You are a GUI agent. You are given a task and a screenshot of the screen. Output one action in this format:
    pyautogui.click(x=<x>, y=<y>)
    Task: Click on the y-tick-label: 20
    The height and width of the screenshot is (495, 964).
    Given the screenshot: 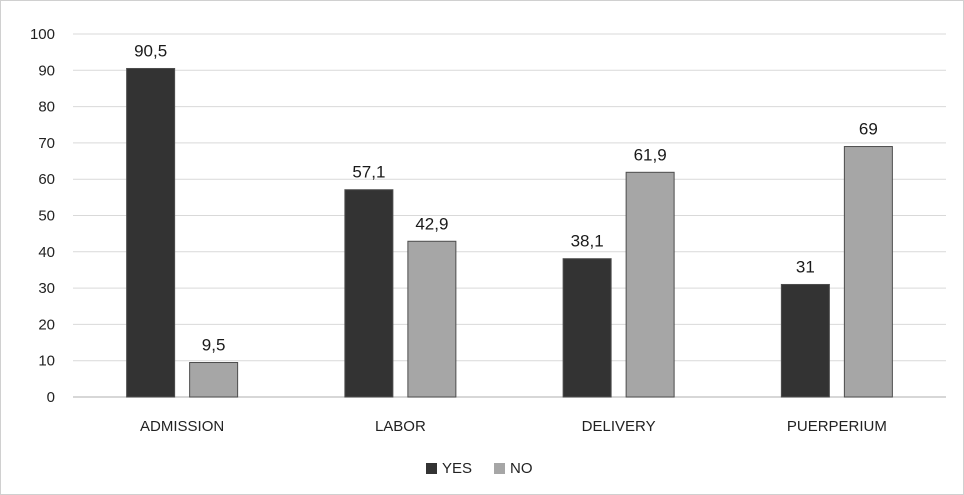 What is the action you would take?
    pyautogui.click(x=46, y=324)
    